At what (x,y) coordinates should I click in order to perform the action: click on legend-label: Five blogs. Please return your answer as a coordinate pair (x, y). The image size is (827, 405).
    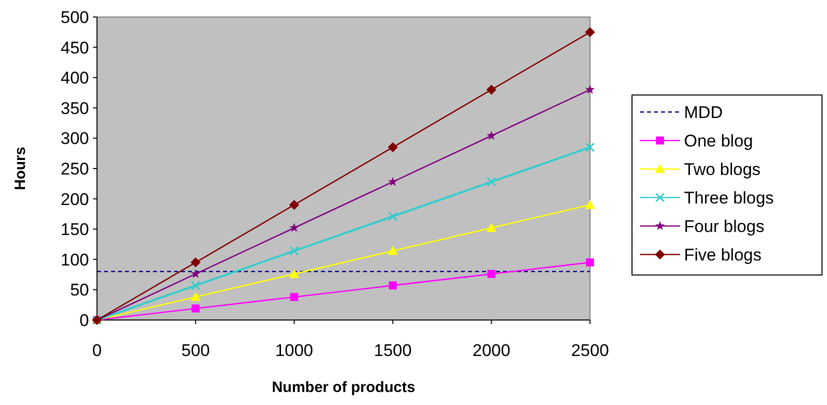
    Looking at the image, I should click on (723, 254).